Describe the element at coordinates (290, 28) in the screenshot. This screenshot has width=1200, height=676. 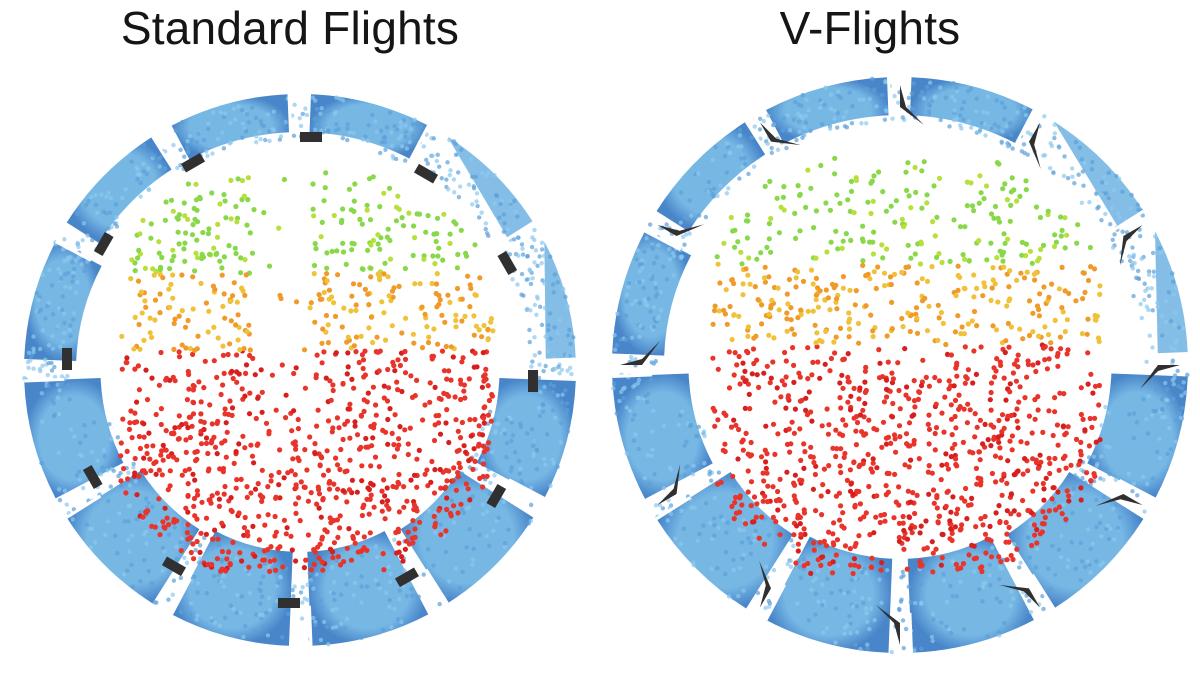
I see `panel-title: Standard Flights` at that location.